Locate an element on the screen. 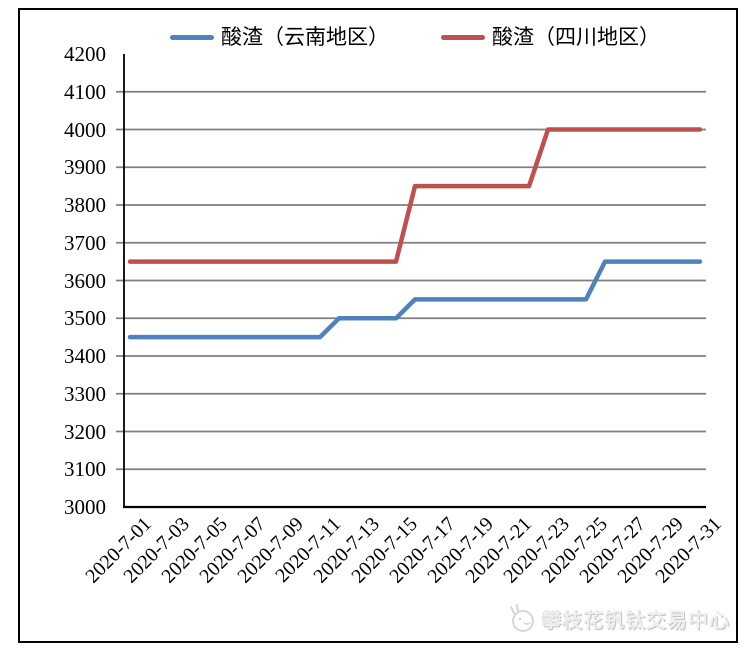 The width and height of the screenshot is (744, 655). y-tick-label: 3400 is located at coordinates (85, 356).